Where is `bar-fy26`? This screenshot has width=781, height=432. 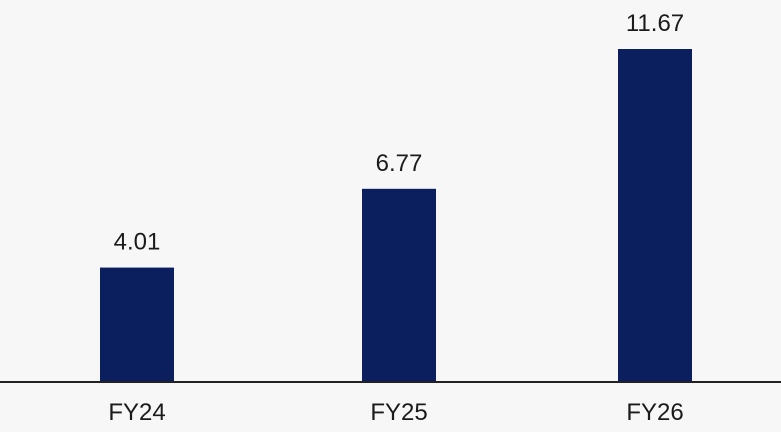
bar-fy26 is located at coordinates (655, 215).